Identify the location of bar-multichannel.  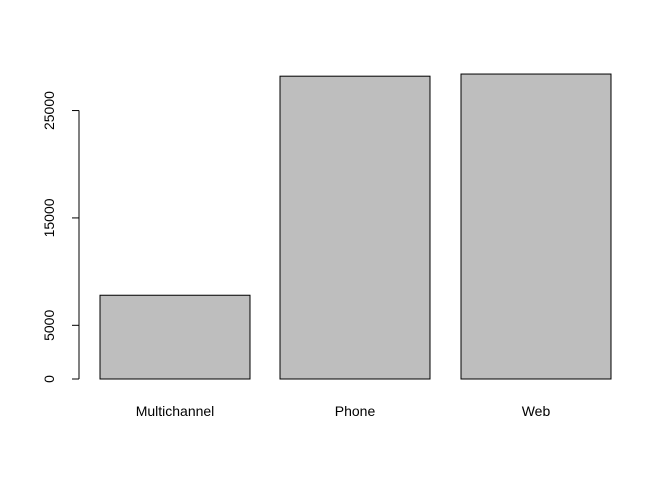
(175, 337).